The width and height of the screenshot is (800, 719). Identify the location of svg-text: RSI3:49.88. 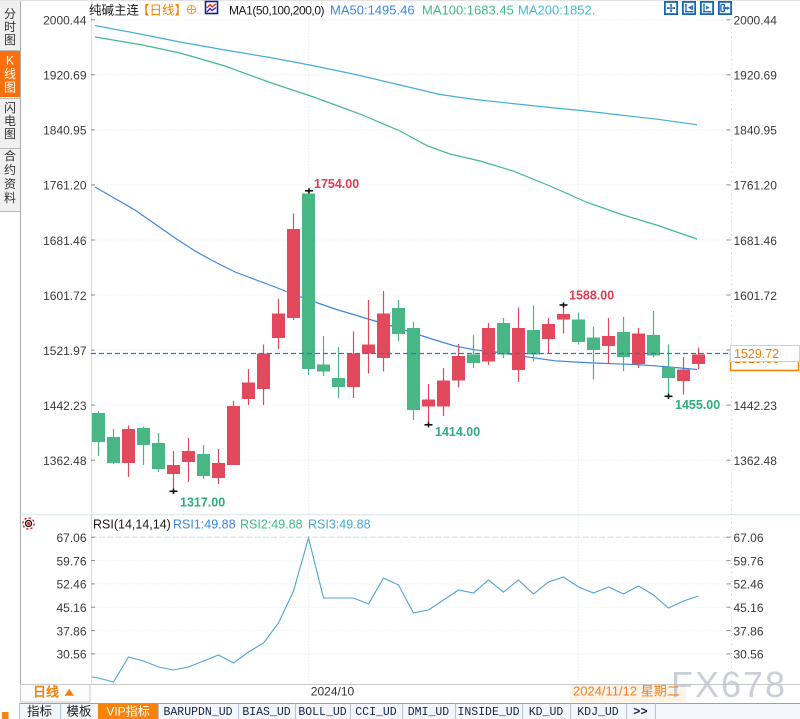
(339, 524).